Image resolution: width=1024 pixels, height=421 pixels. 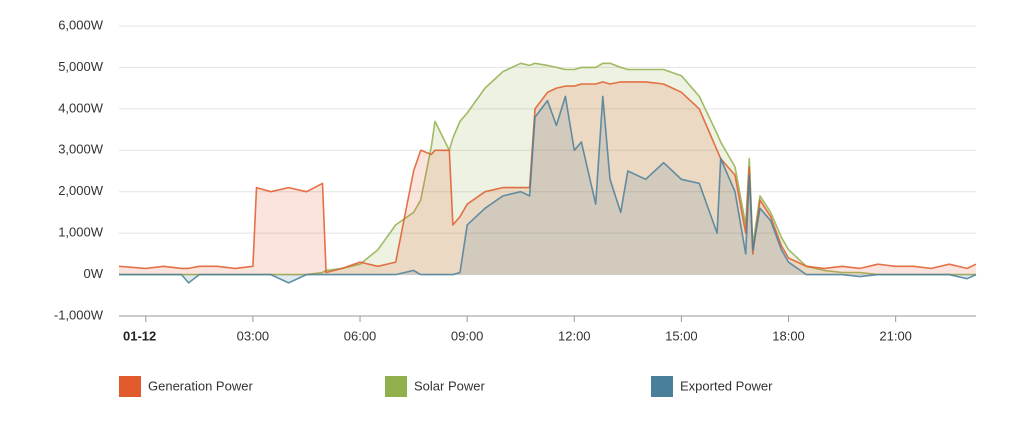 What do you see at coordinates (200, 385) in the screenshot?
I see `legend-label: Generation Power` at bounding box center [200, 385].